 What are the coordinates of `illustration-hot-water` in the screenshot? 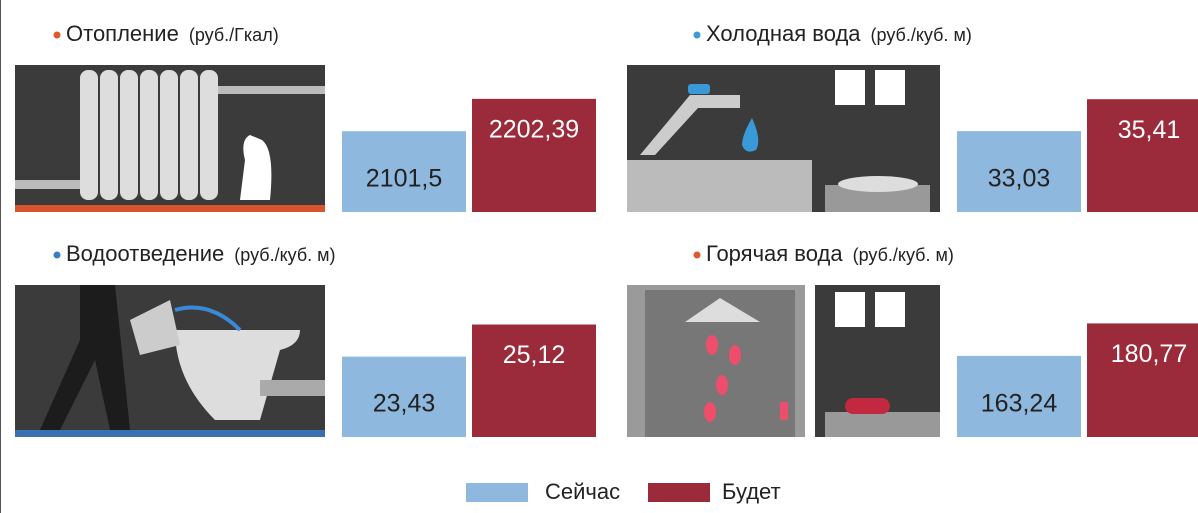 It's located at (783, 361).